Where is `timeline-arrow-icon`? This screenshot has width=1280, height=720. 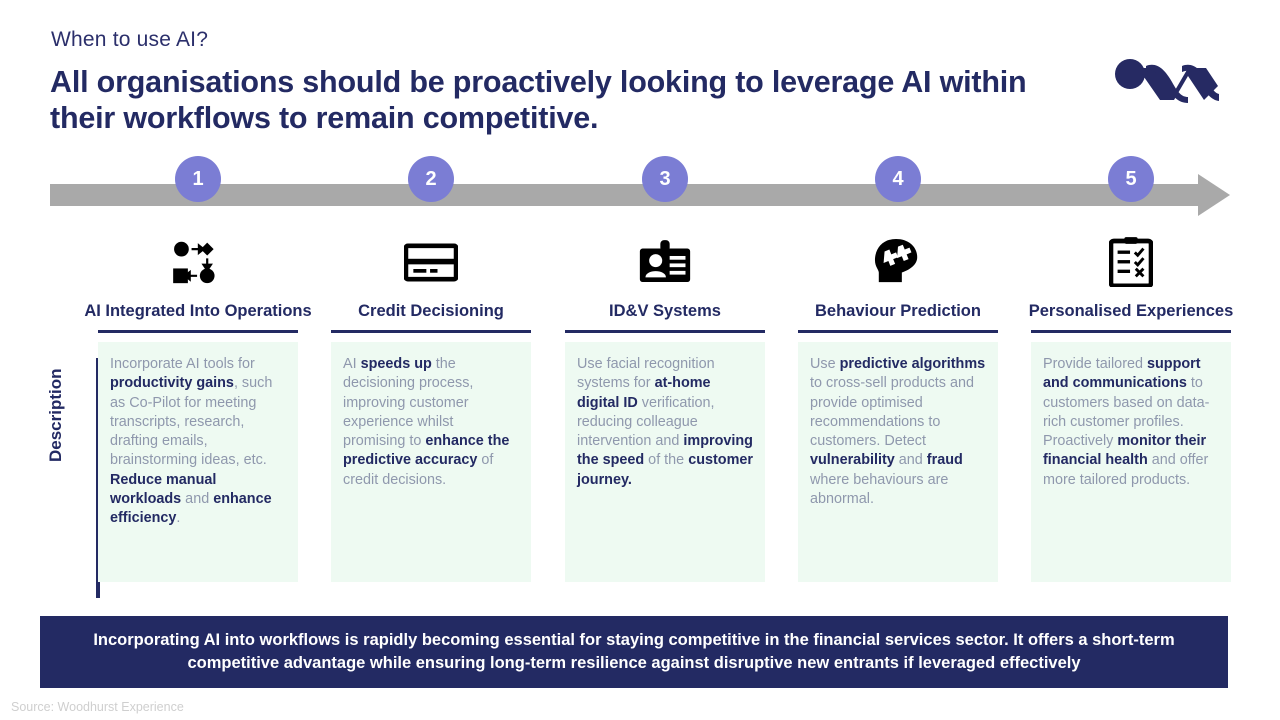
timeline-arrow-icon is located at coordinates (1214, 195).